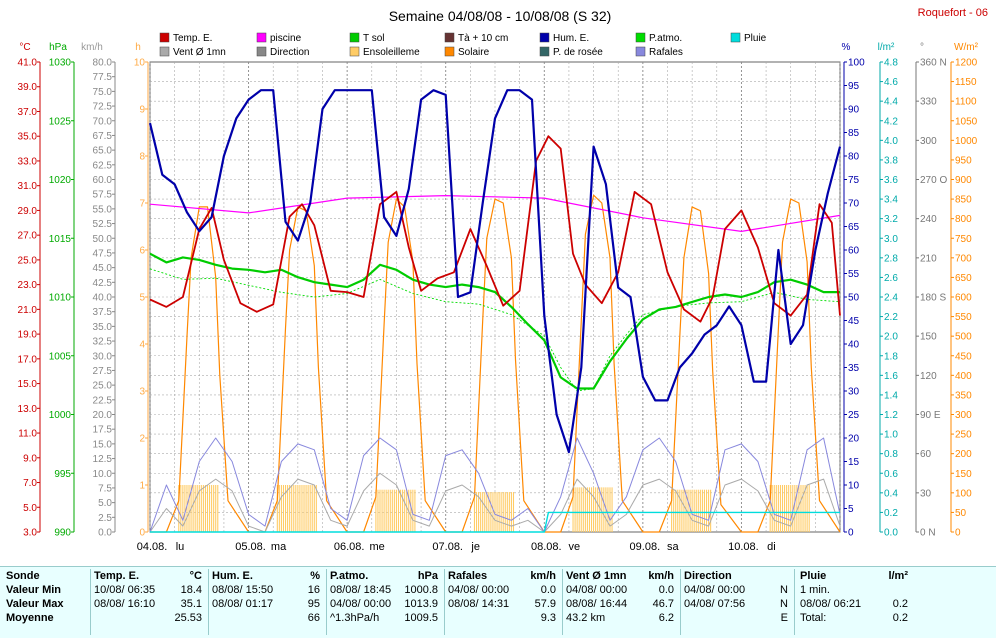  Describe the element at coordinates (851, 533) in the screenshot. I see `axis-tick-label-hum: 0` at that location.